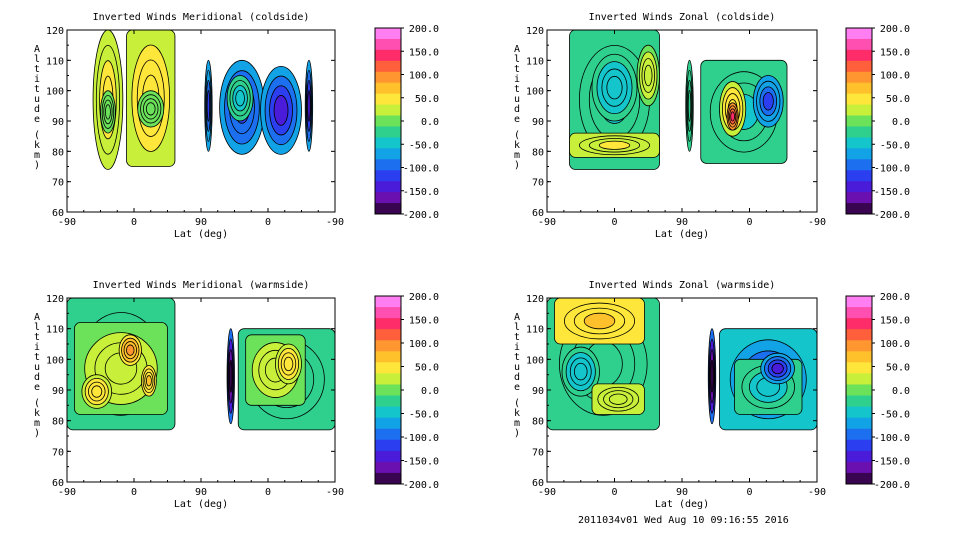 The width and height of the screenshot is (960, 540). Describe the element at coordinates (901, 122) in the screenshot. I see `colorbar-label: 0.0` at that location.